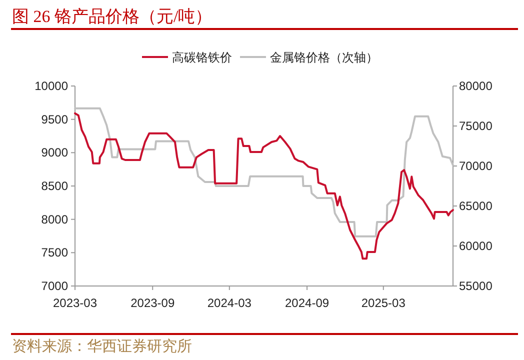 The height and width of the screenshot is (360, 524). Describe the element at coordinates (54, 153) in the screenshot. I see `y-tick-label: 9000` at that location.